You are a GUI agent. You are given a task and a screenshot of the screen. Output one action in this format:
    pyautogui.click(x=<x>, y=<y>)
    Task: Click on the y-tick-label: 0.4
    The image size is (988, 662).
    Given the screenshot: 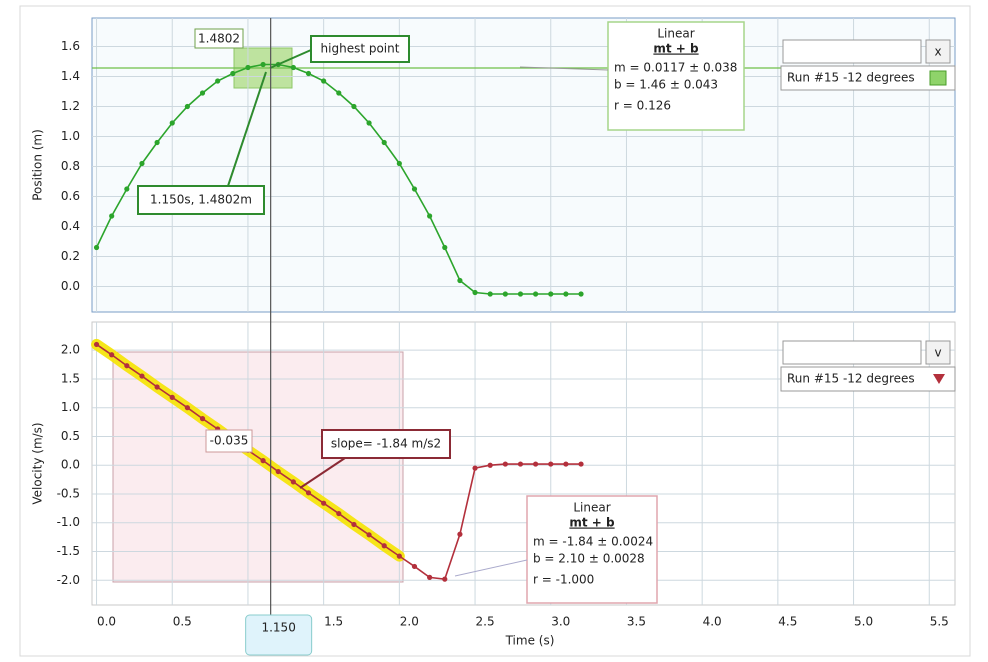 What is the action you would take?
    pyautogui.click(x=70, y=226)
    